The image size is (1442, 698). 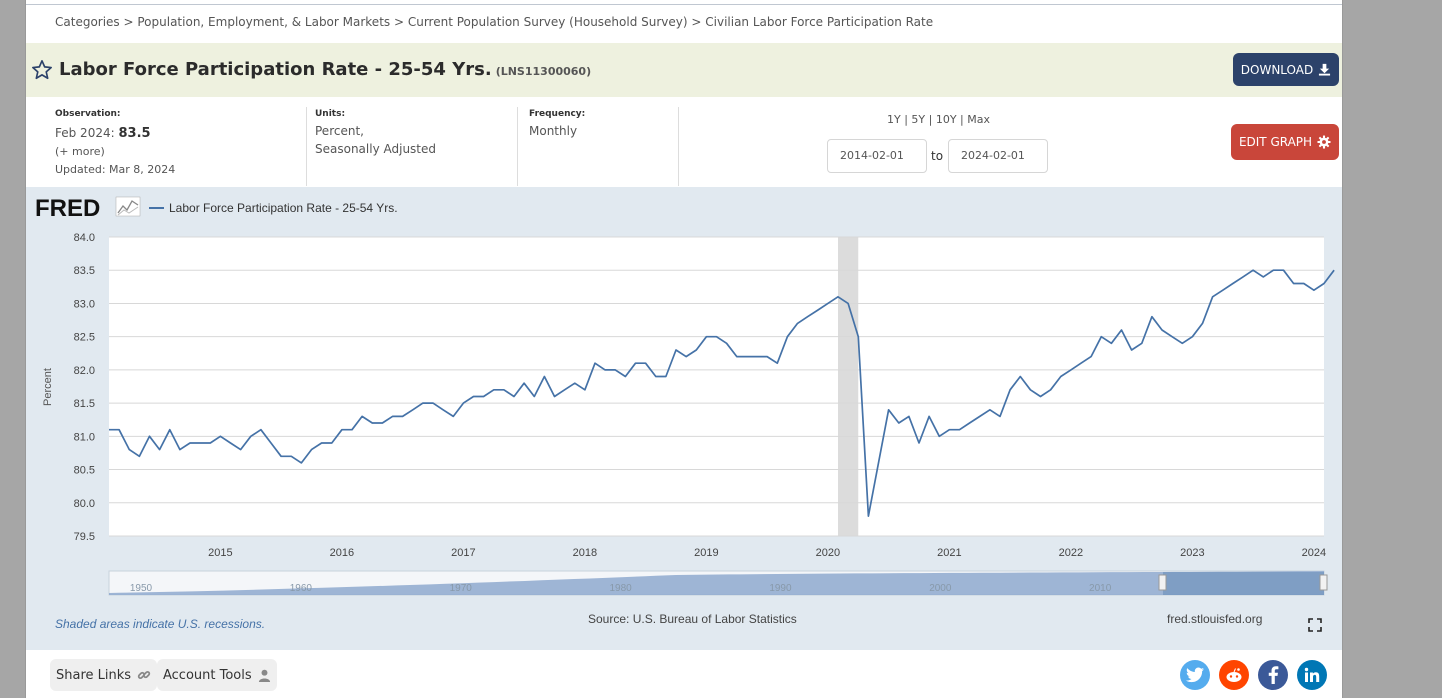 I want to click on x-tick-label: 2024, so click(x=1314, y=553).